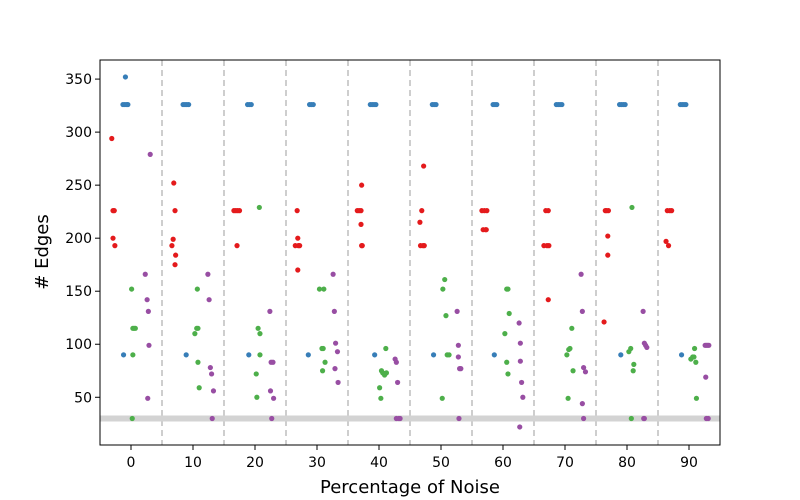  Describe the element at coordinates (131, 463) in the screenshot. I see `x-tick-label: 0` at that location.